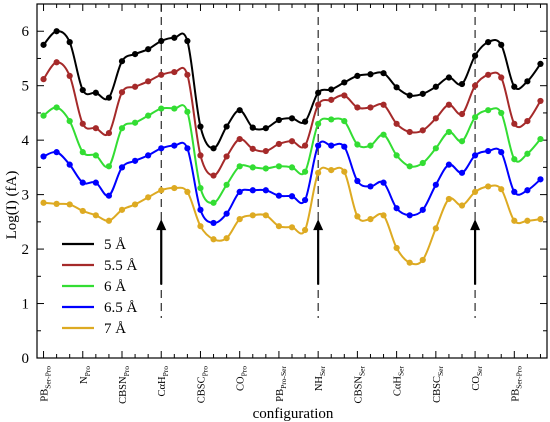  Describe the element at coordinates (163, 381) in the screenshot. I see `x-tick-label: CαHPro` at that location.